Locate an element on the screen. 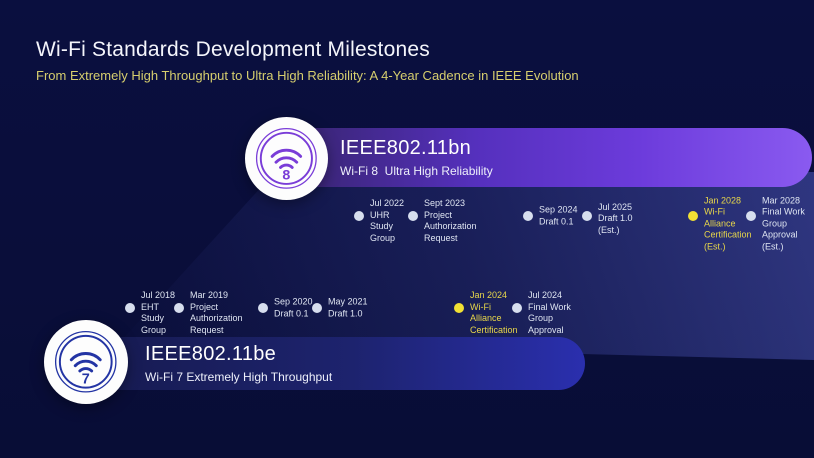 The height and width of the screenshot is (458, 814). milestone-label: May 2021 Draft 1.0 is located at coordinates (348, 308).